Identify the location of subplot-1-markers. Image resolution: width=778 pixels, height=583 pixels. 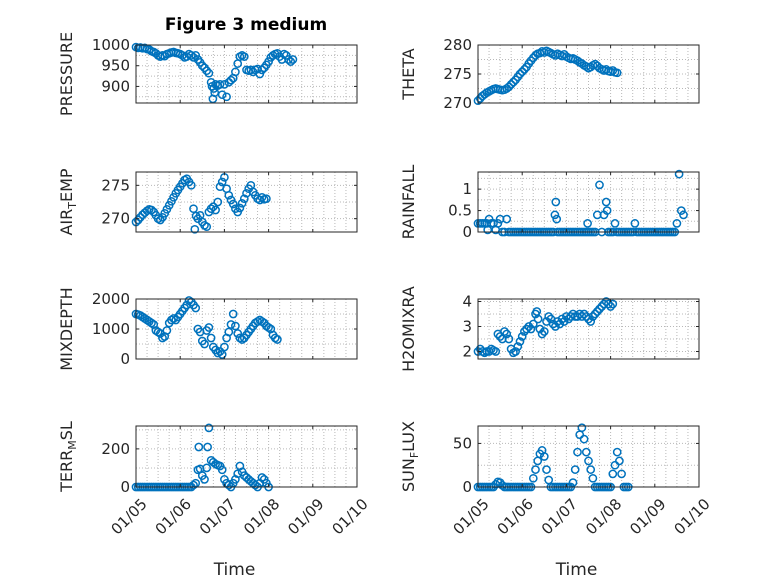
(547, 76).